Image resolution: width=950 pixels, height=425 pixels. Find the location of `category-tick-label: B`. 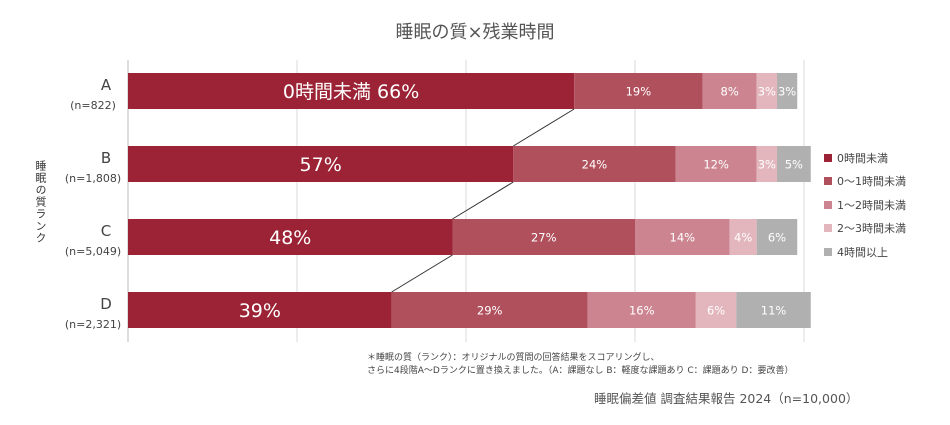

category-tick-label: B is located at coordinates (106, 158).